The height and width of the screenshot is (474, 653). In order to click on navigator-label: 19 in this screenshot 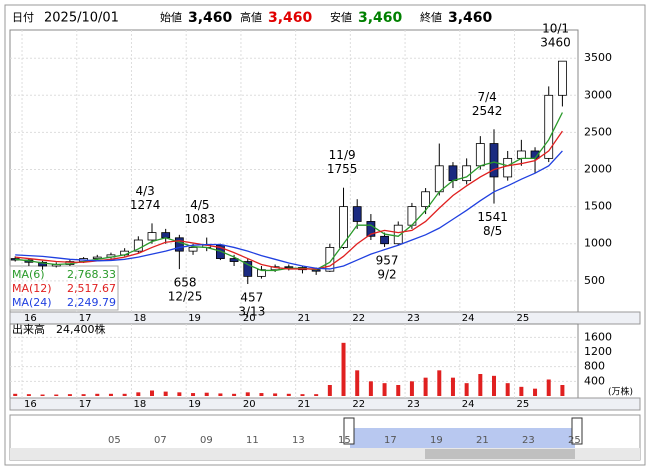, I will do `click(436, 440)`.